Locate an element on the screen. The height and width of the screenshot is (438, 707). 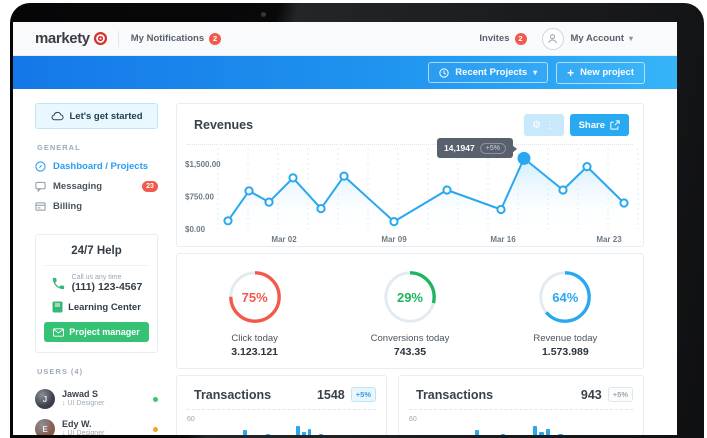
learning-center-label: Learning Center is located at coordinates (104, 307).